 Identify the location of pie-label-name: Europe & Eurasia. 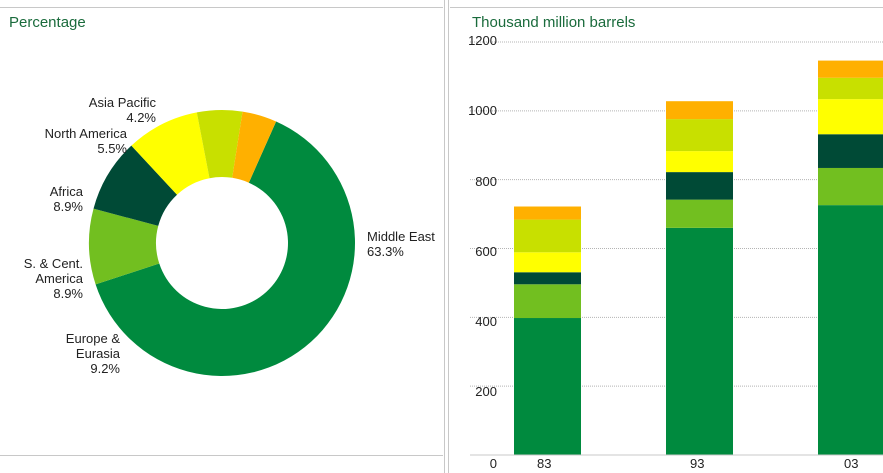
(92, 346).